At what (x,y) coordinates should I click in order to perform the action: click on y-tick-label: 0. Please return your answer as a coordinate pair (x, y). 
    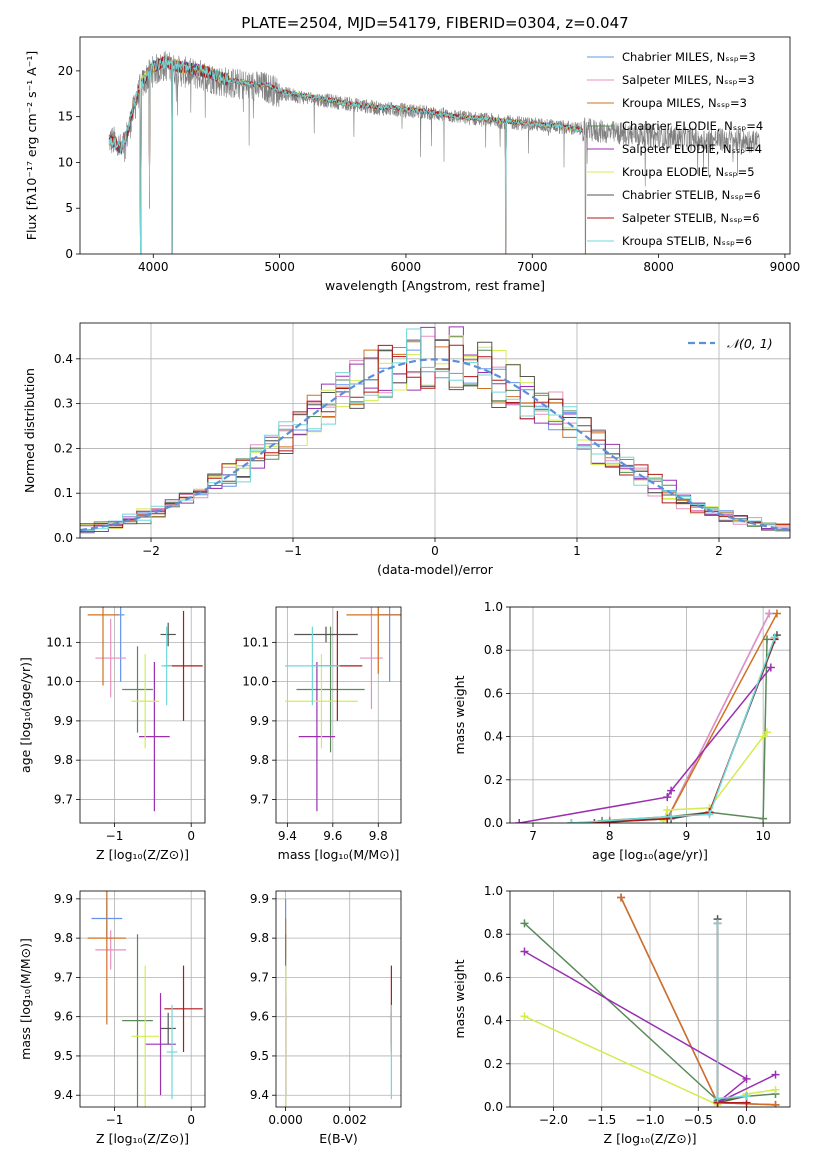
    Looking at the image, I should click on (69, 254).